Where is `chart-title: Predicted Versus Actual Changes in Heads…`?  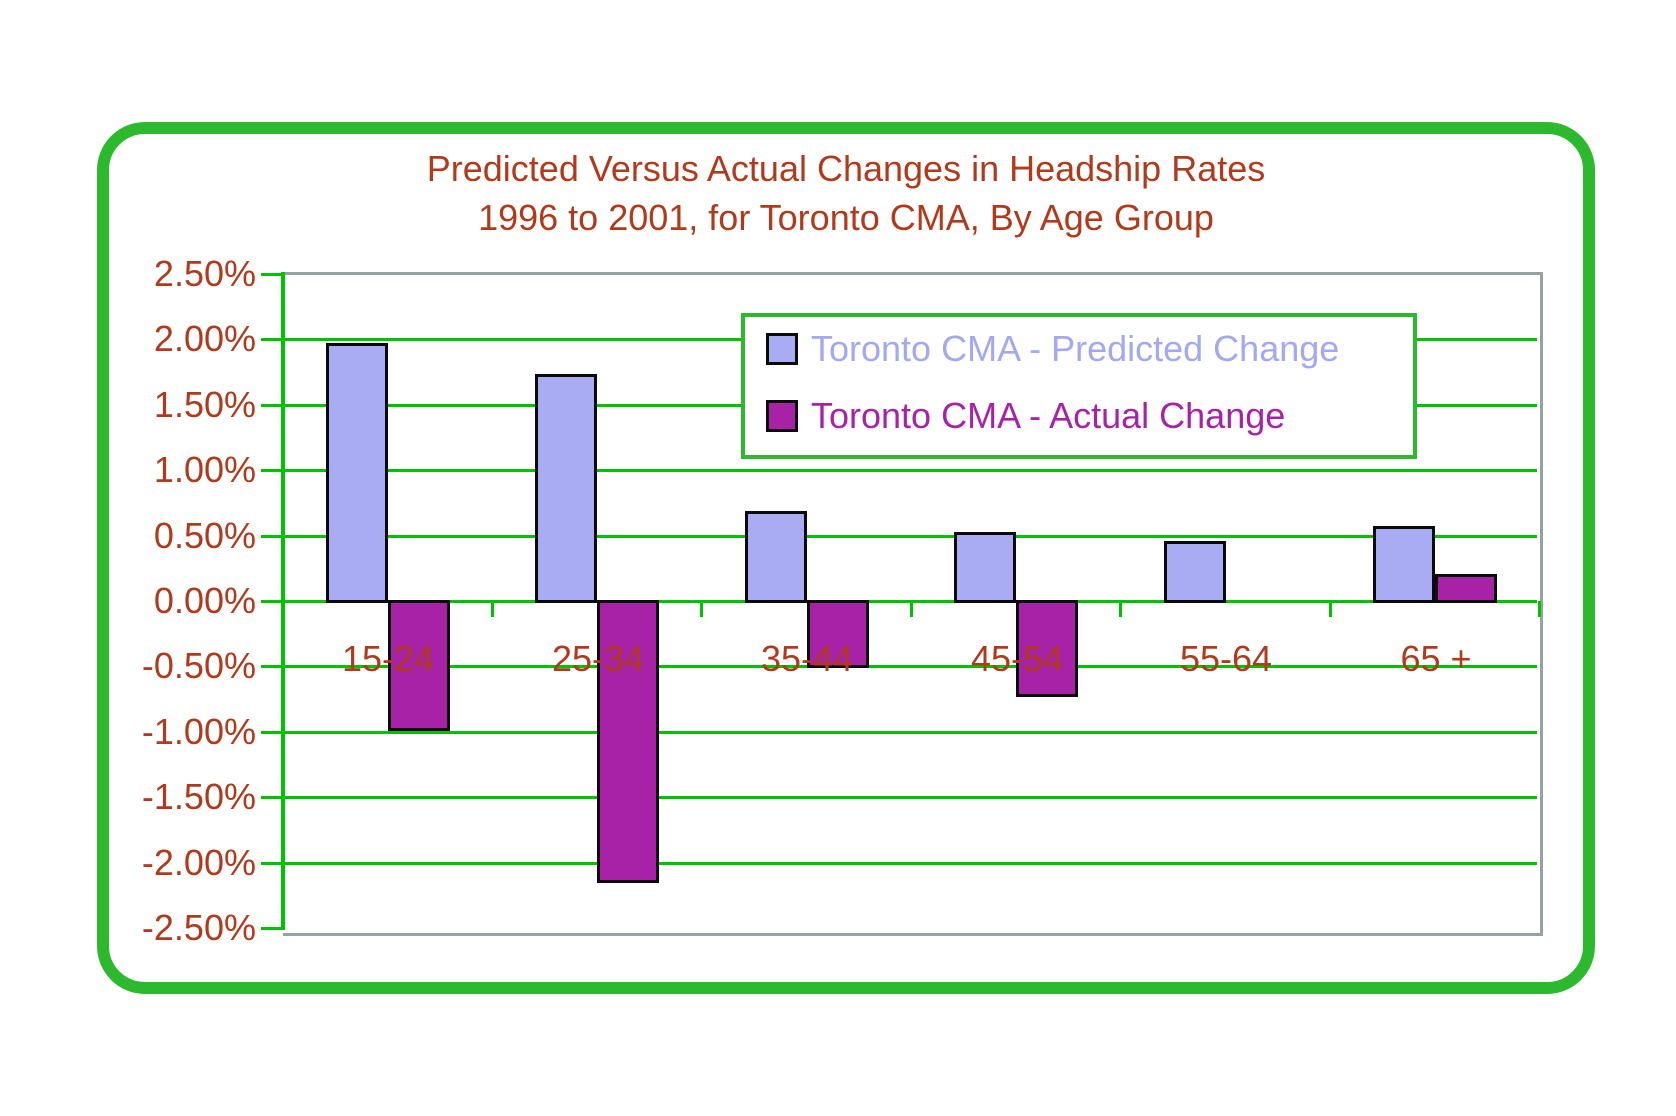 chart-title: Predicted Versus Actual Changes in Heads… is located at coordinates (846, 193).